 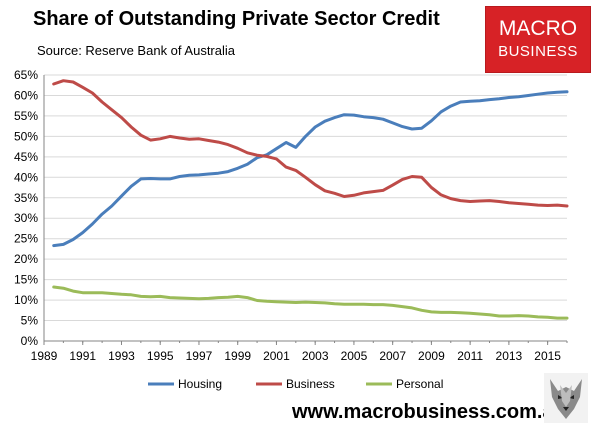 I want to click on x-tick-label: 2001, so click(x=276, y=356).